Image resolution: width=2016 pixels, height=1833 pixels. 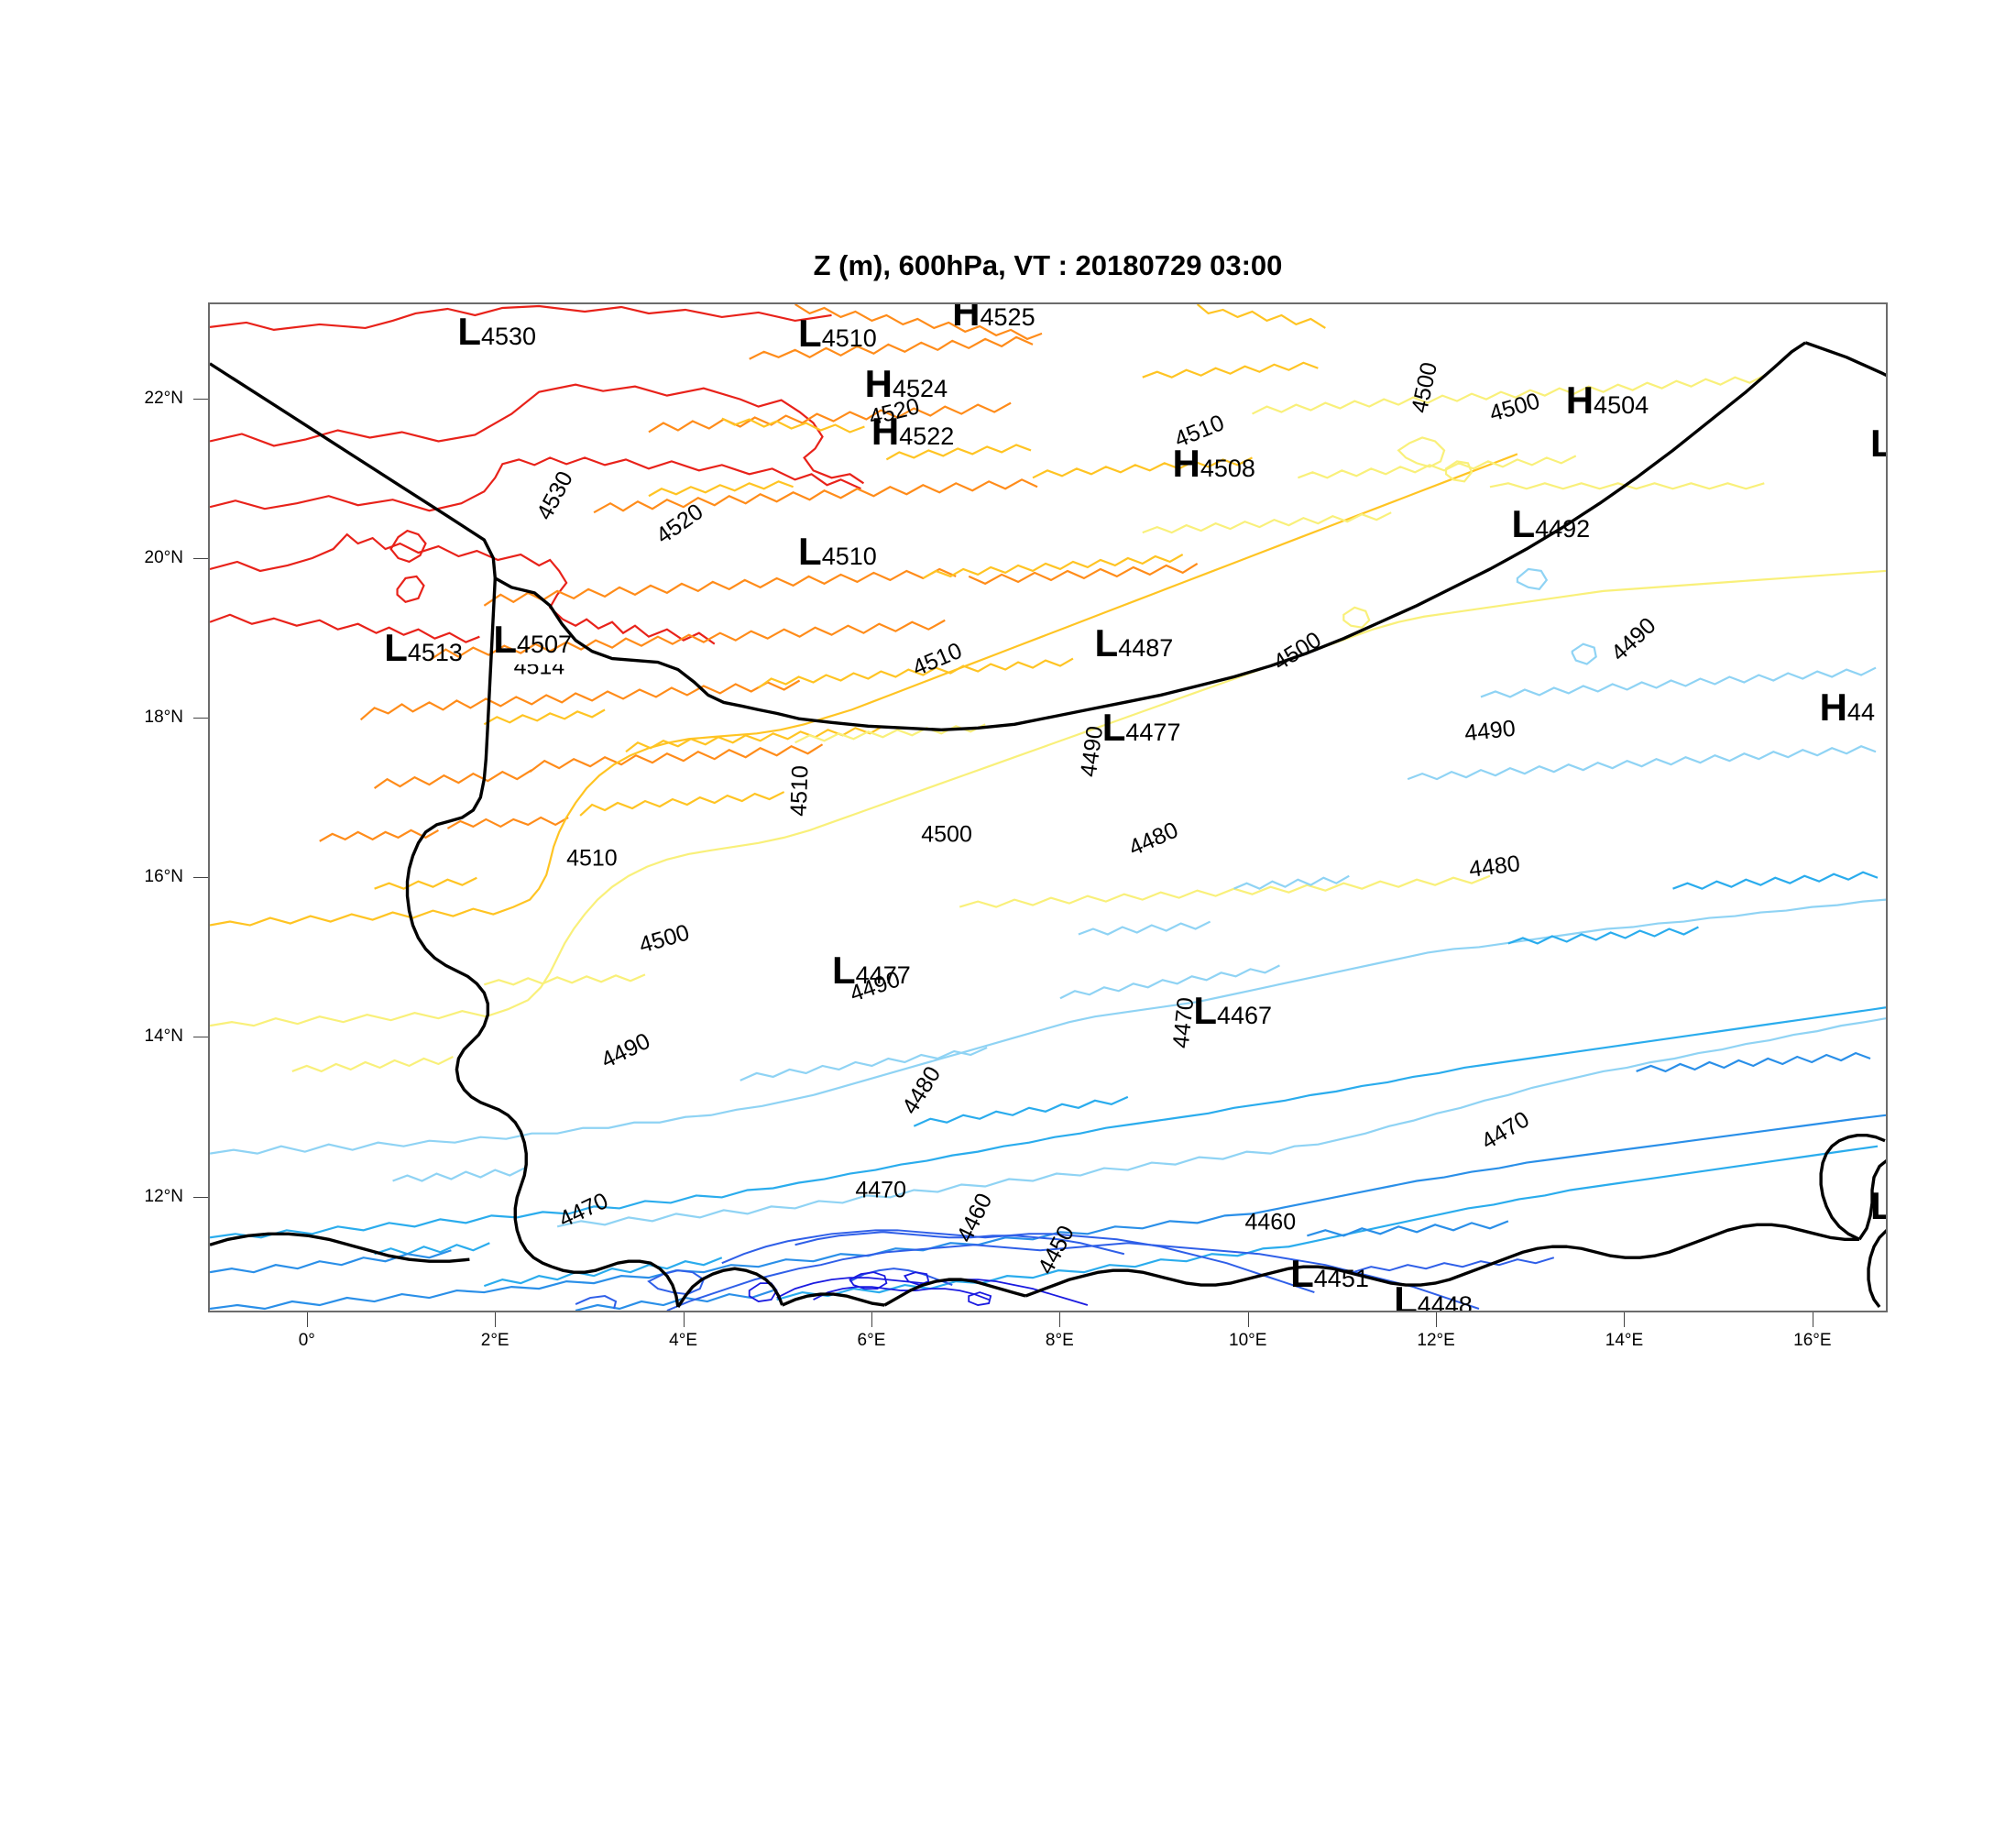 I want to click on extreme-value: 4522, so click(x=927, y=437).